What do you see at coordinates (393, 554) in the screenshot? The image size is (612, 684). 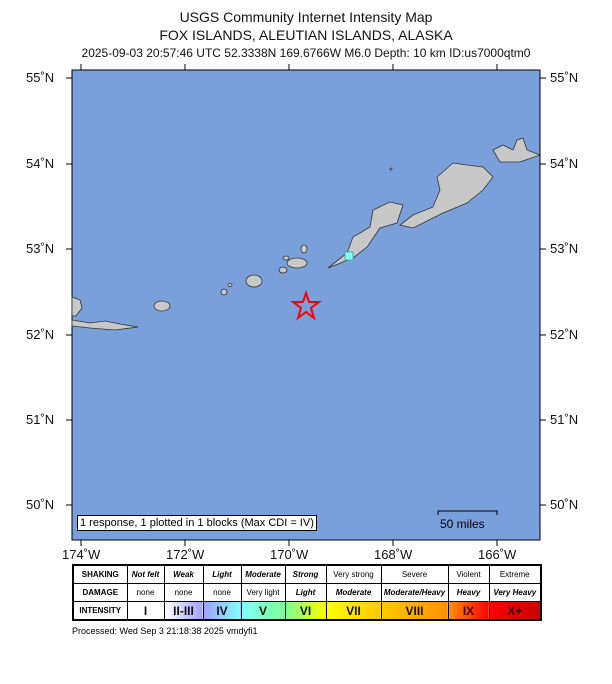 I see `lon-label: 168˚W` at bounding box center [393, 554].